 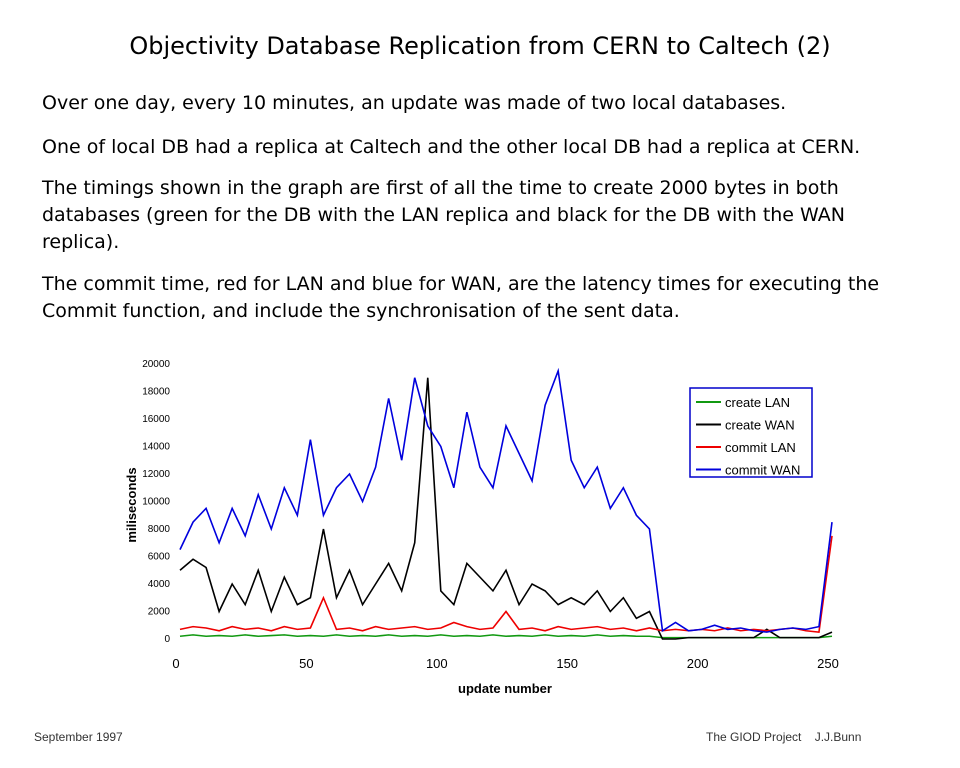 What do you see at coordinates (505, 688) in the screenshot?
I see `x-axis-label: update number` at bounding box center [505, 688].